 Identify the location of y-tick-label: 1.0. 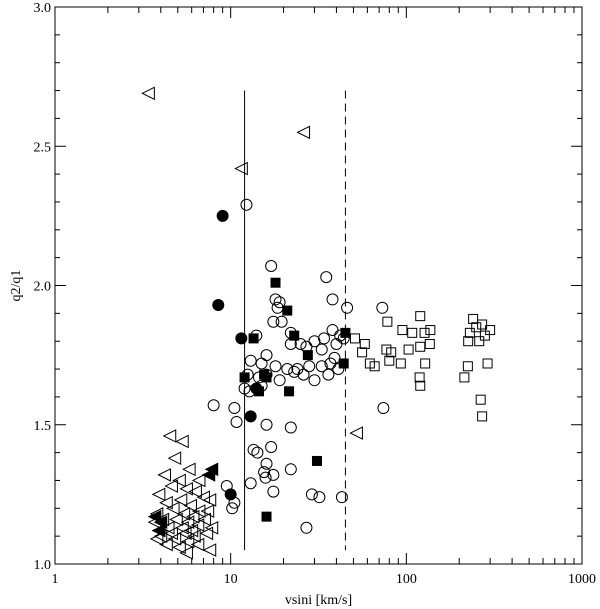
(43, 565).